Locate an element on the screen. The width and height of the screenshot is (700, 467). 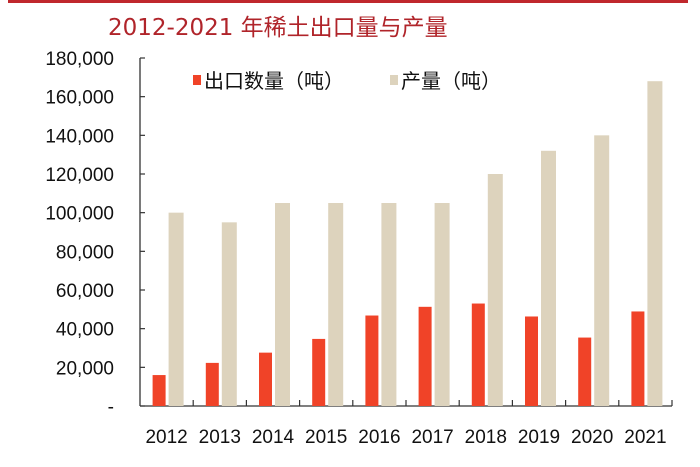
x-tick-label: 2017 is located at coordinates (432, 437).